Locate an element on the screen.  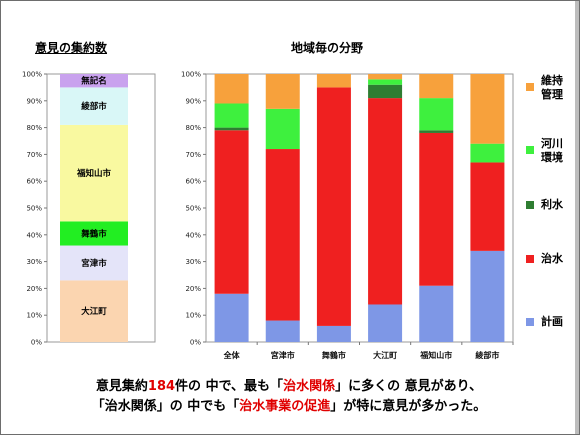
right-chart-title: 地域毎の分野 is located at coordinates (327, 48).